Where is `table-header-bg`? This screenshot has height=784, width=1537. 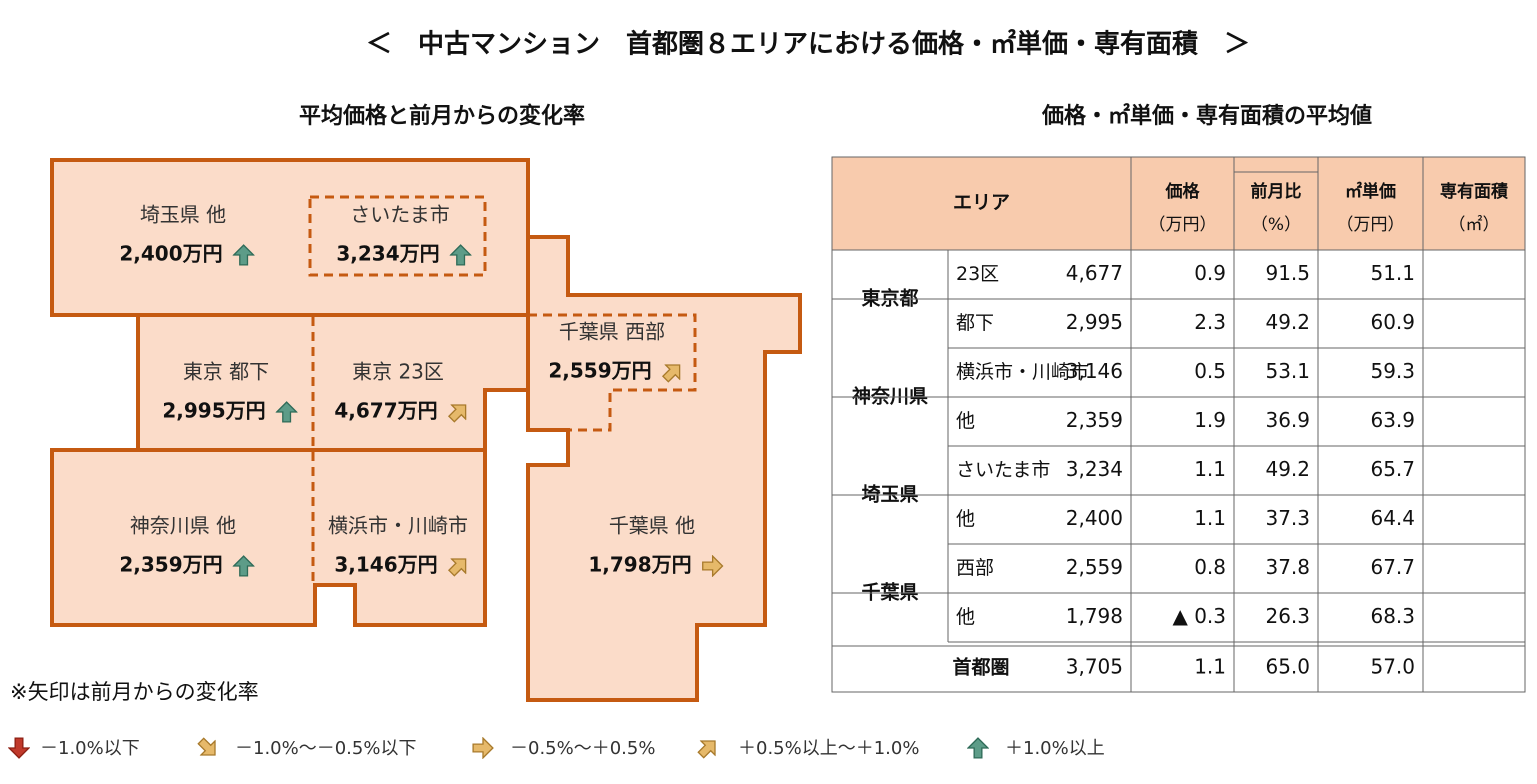
table-header-bg is located at coordinates (1178, 203).